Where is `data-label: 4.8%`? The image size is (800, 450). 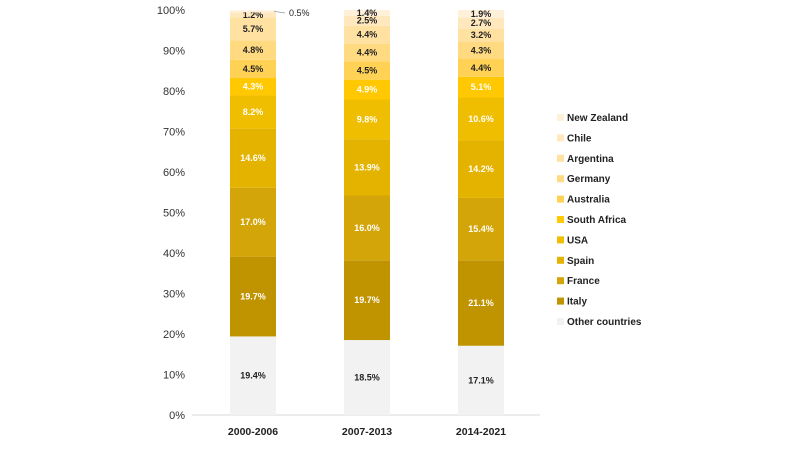 data-label: 4.8% is located at coordinates (253, 50).